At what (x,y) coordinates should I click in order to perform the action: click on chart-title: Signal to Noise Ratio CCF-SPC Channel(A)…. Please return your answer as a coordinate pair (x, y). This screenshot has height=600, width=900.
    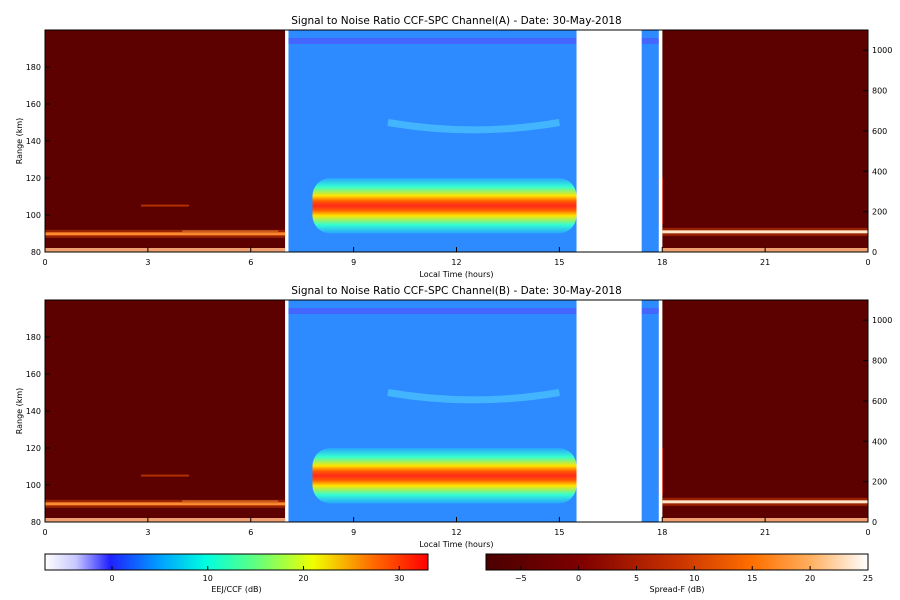
    Looking at the image, I should click on (456, 21).